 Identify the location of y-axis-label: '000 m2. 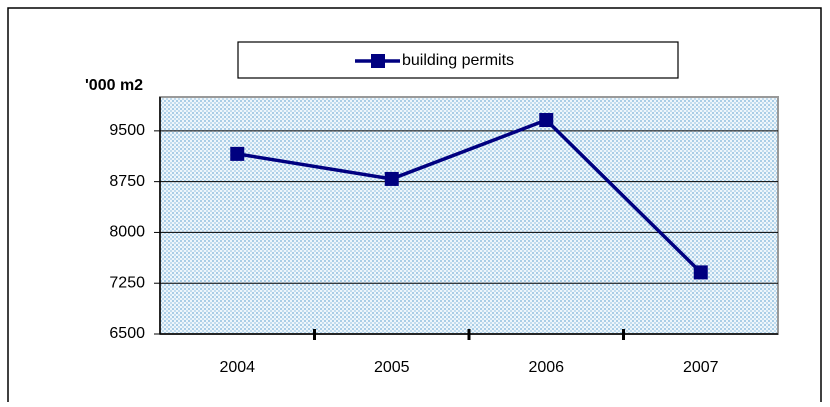
(114, 85).